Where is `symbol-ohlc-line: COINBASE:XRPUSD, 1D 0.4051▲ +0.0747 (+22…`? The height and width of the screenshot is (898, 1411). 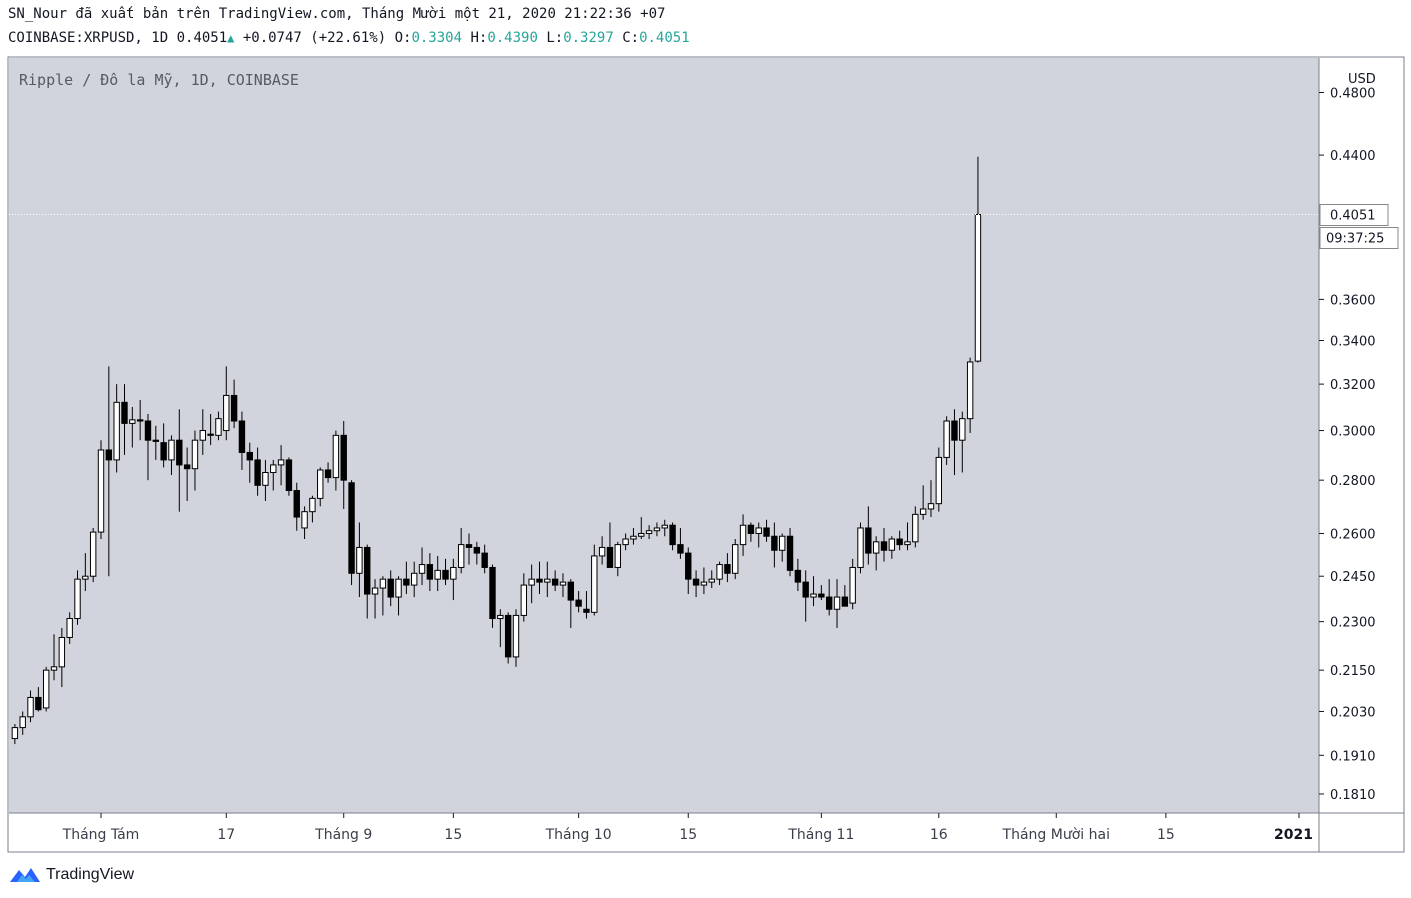 symbol-ohlc-line: COINBASE:XRPUSD, 1D 0.4051▲ +0.0747 (+22… is located at coordinates (349, 38).